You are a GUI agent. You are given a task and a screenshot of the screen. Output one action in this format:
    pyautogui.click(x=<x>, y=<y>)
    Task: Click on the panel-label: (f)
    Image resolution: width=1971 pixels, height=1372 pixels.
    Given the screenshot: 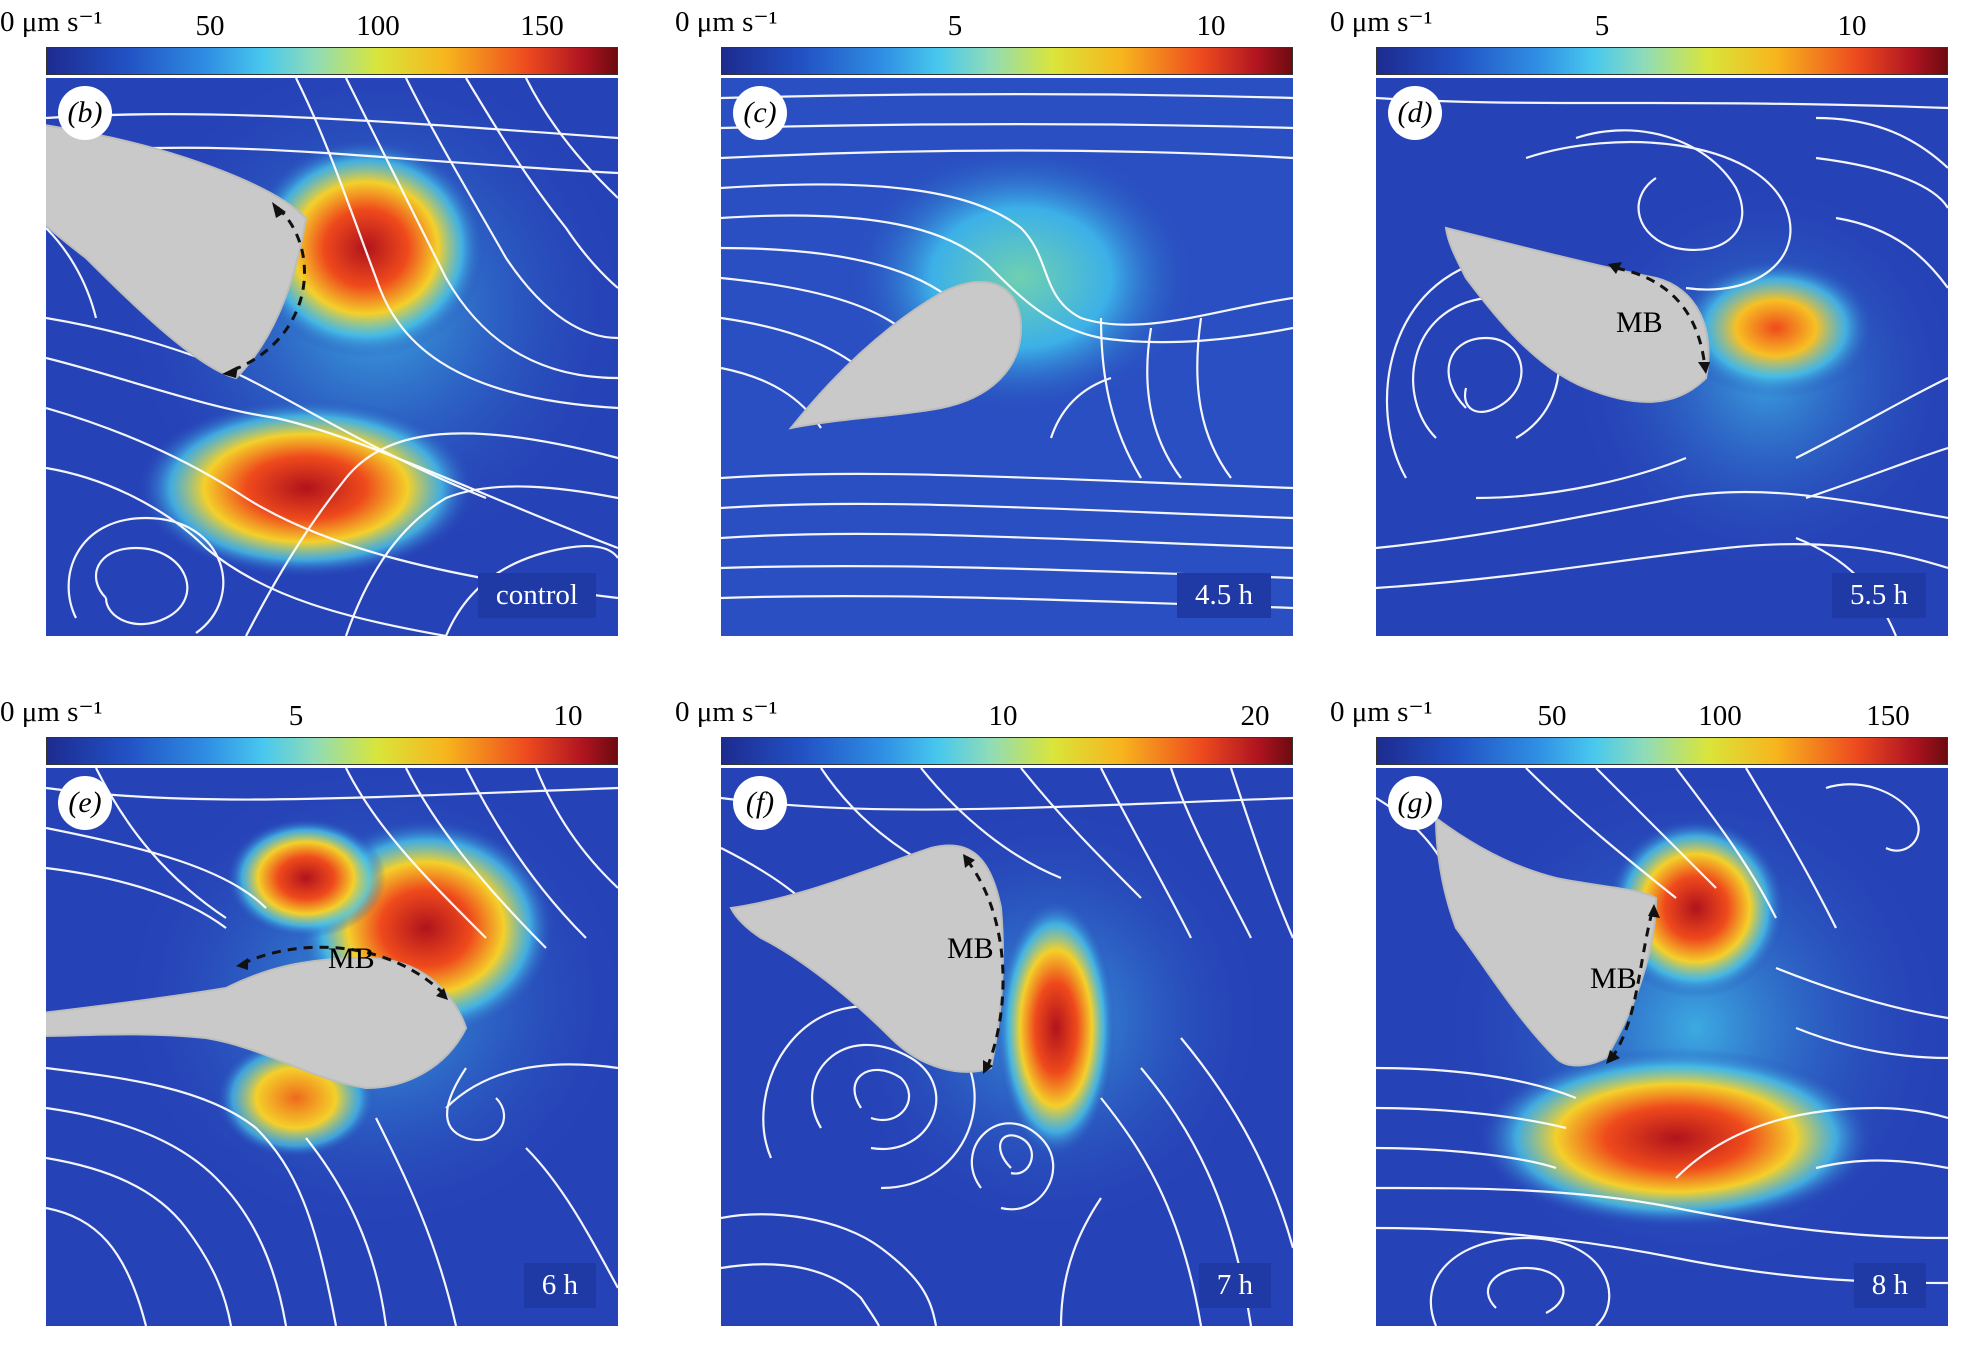 What is the action you would take?
    pyautogui.click(x=760, y=803)
    